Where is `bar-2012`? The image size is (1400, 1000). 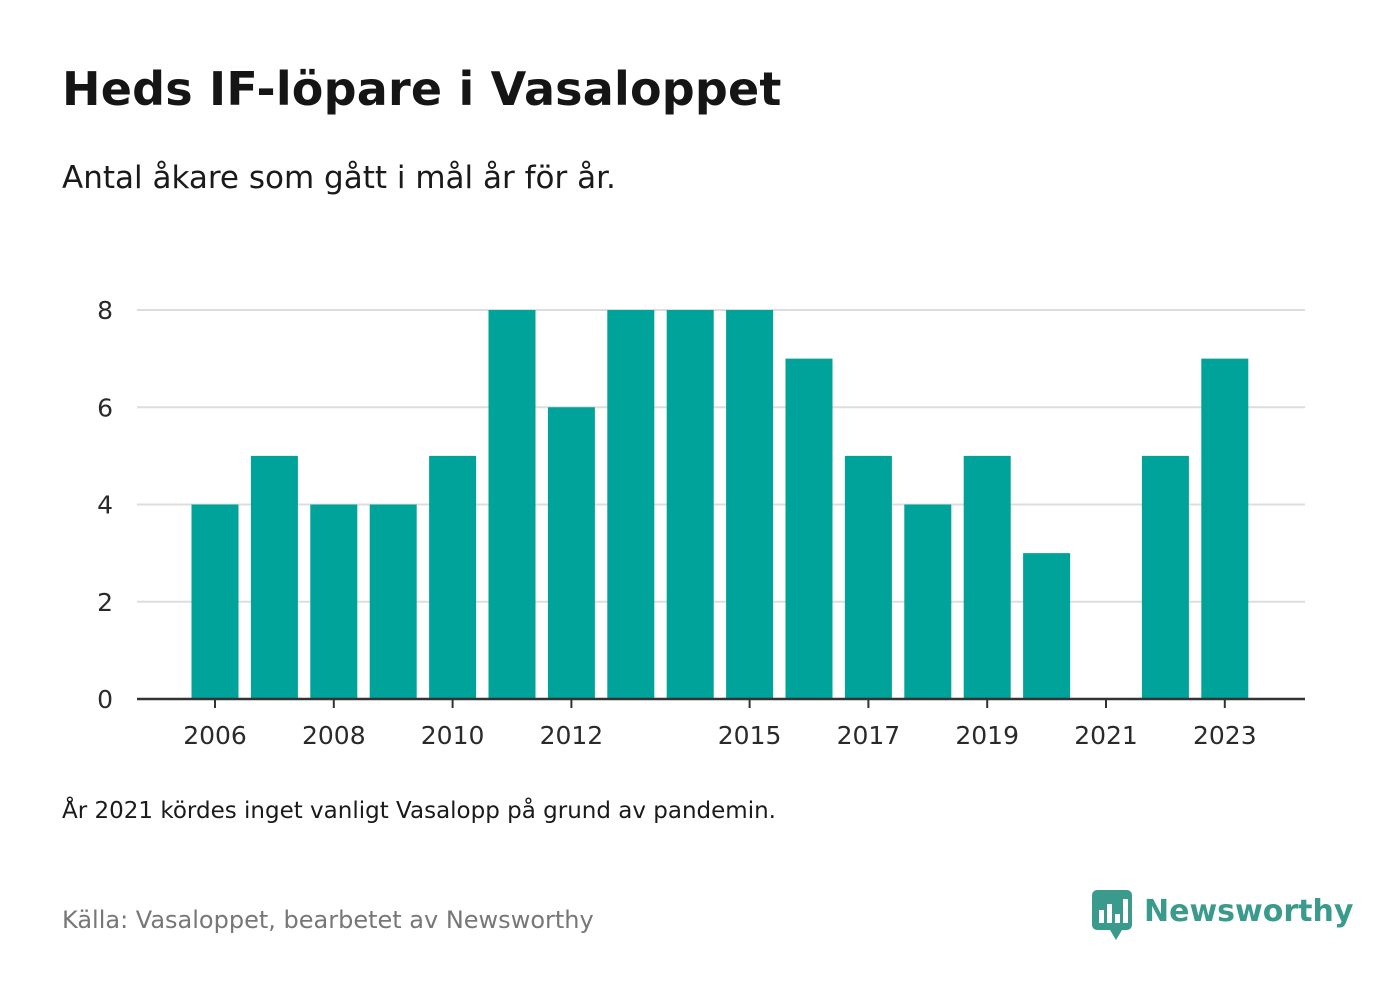 bar-2012 is located at coordinates (571, 553).